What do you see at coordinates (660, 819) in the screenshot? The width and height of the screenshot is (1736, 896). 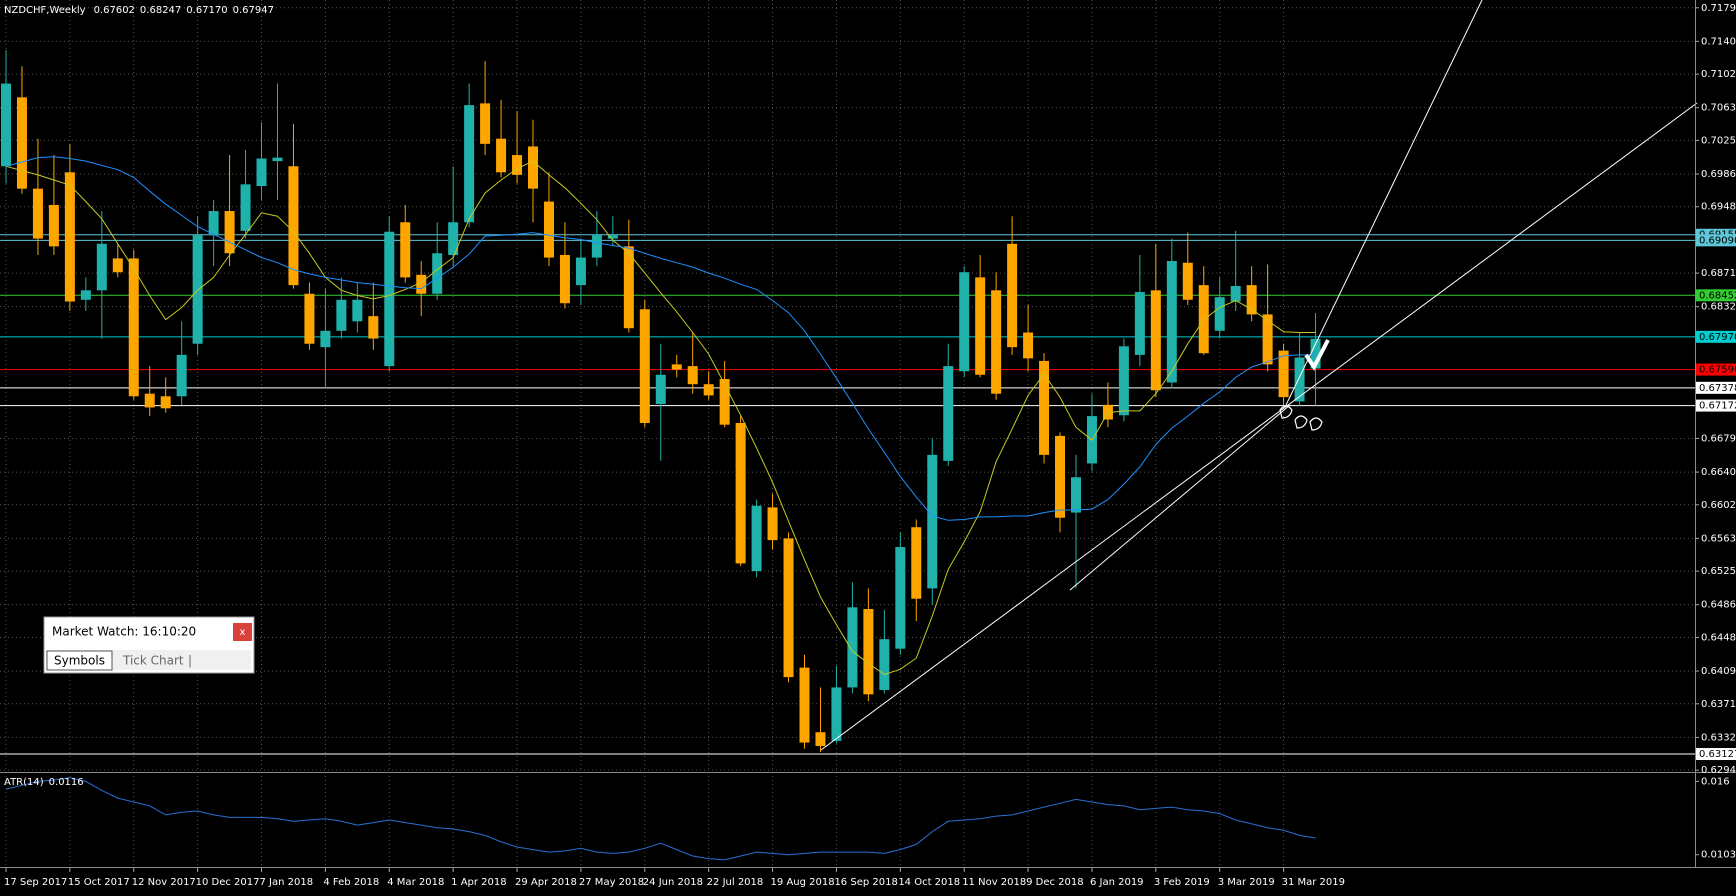 I see `indicator-line` at bounding box center [660, 819].